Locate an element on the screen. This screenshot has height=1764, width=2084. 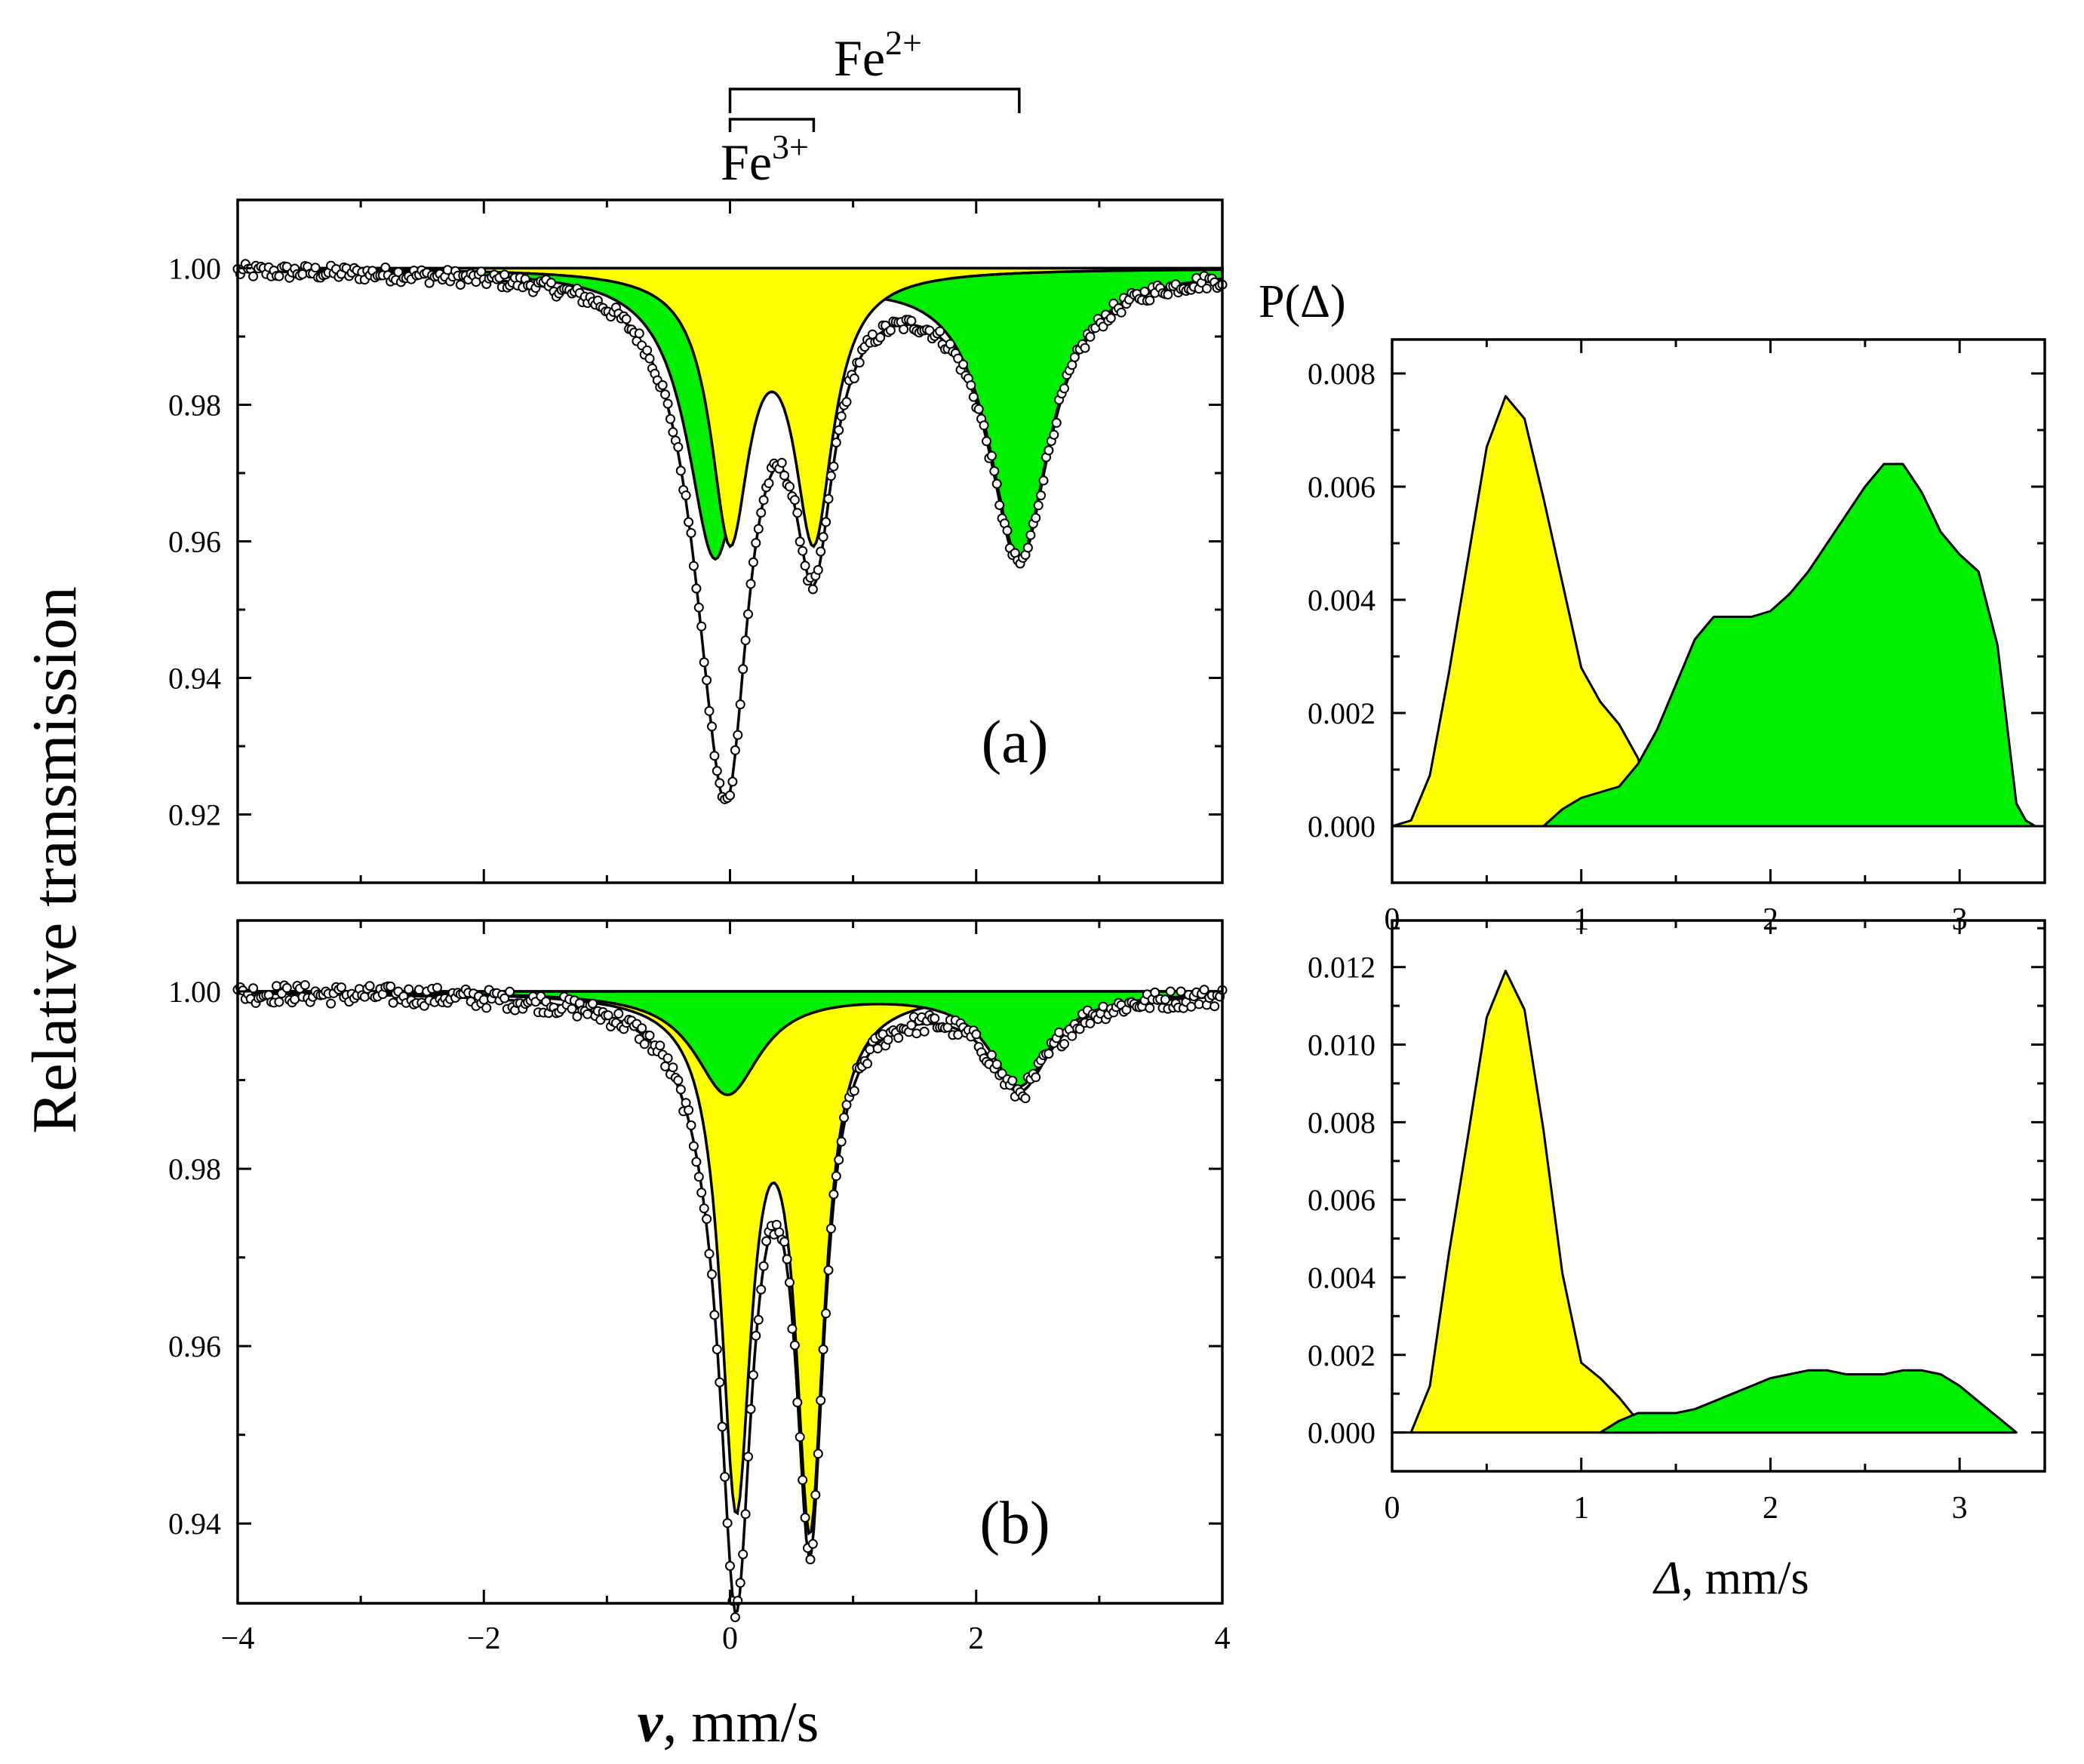
plot-frame is located at coordinates (1718, 611).